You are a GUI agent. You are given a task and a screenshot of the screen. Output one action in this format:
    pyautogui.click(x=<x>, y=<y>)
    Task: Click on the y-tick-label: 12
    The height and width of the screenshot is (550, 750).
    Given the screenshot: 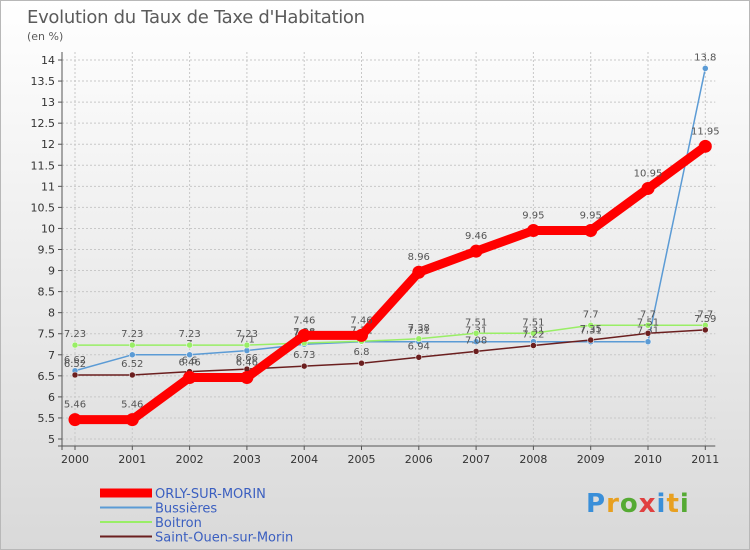 What is the action you would take?
    pyautogui.click(x=48, y=144)
    